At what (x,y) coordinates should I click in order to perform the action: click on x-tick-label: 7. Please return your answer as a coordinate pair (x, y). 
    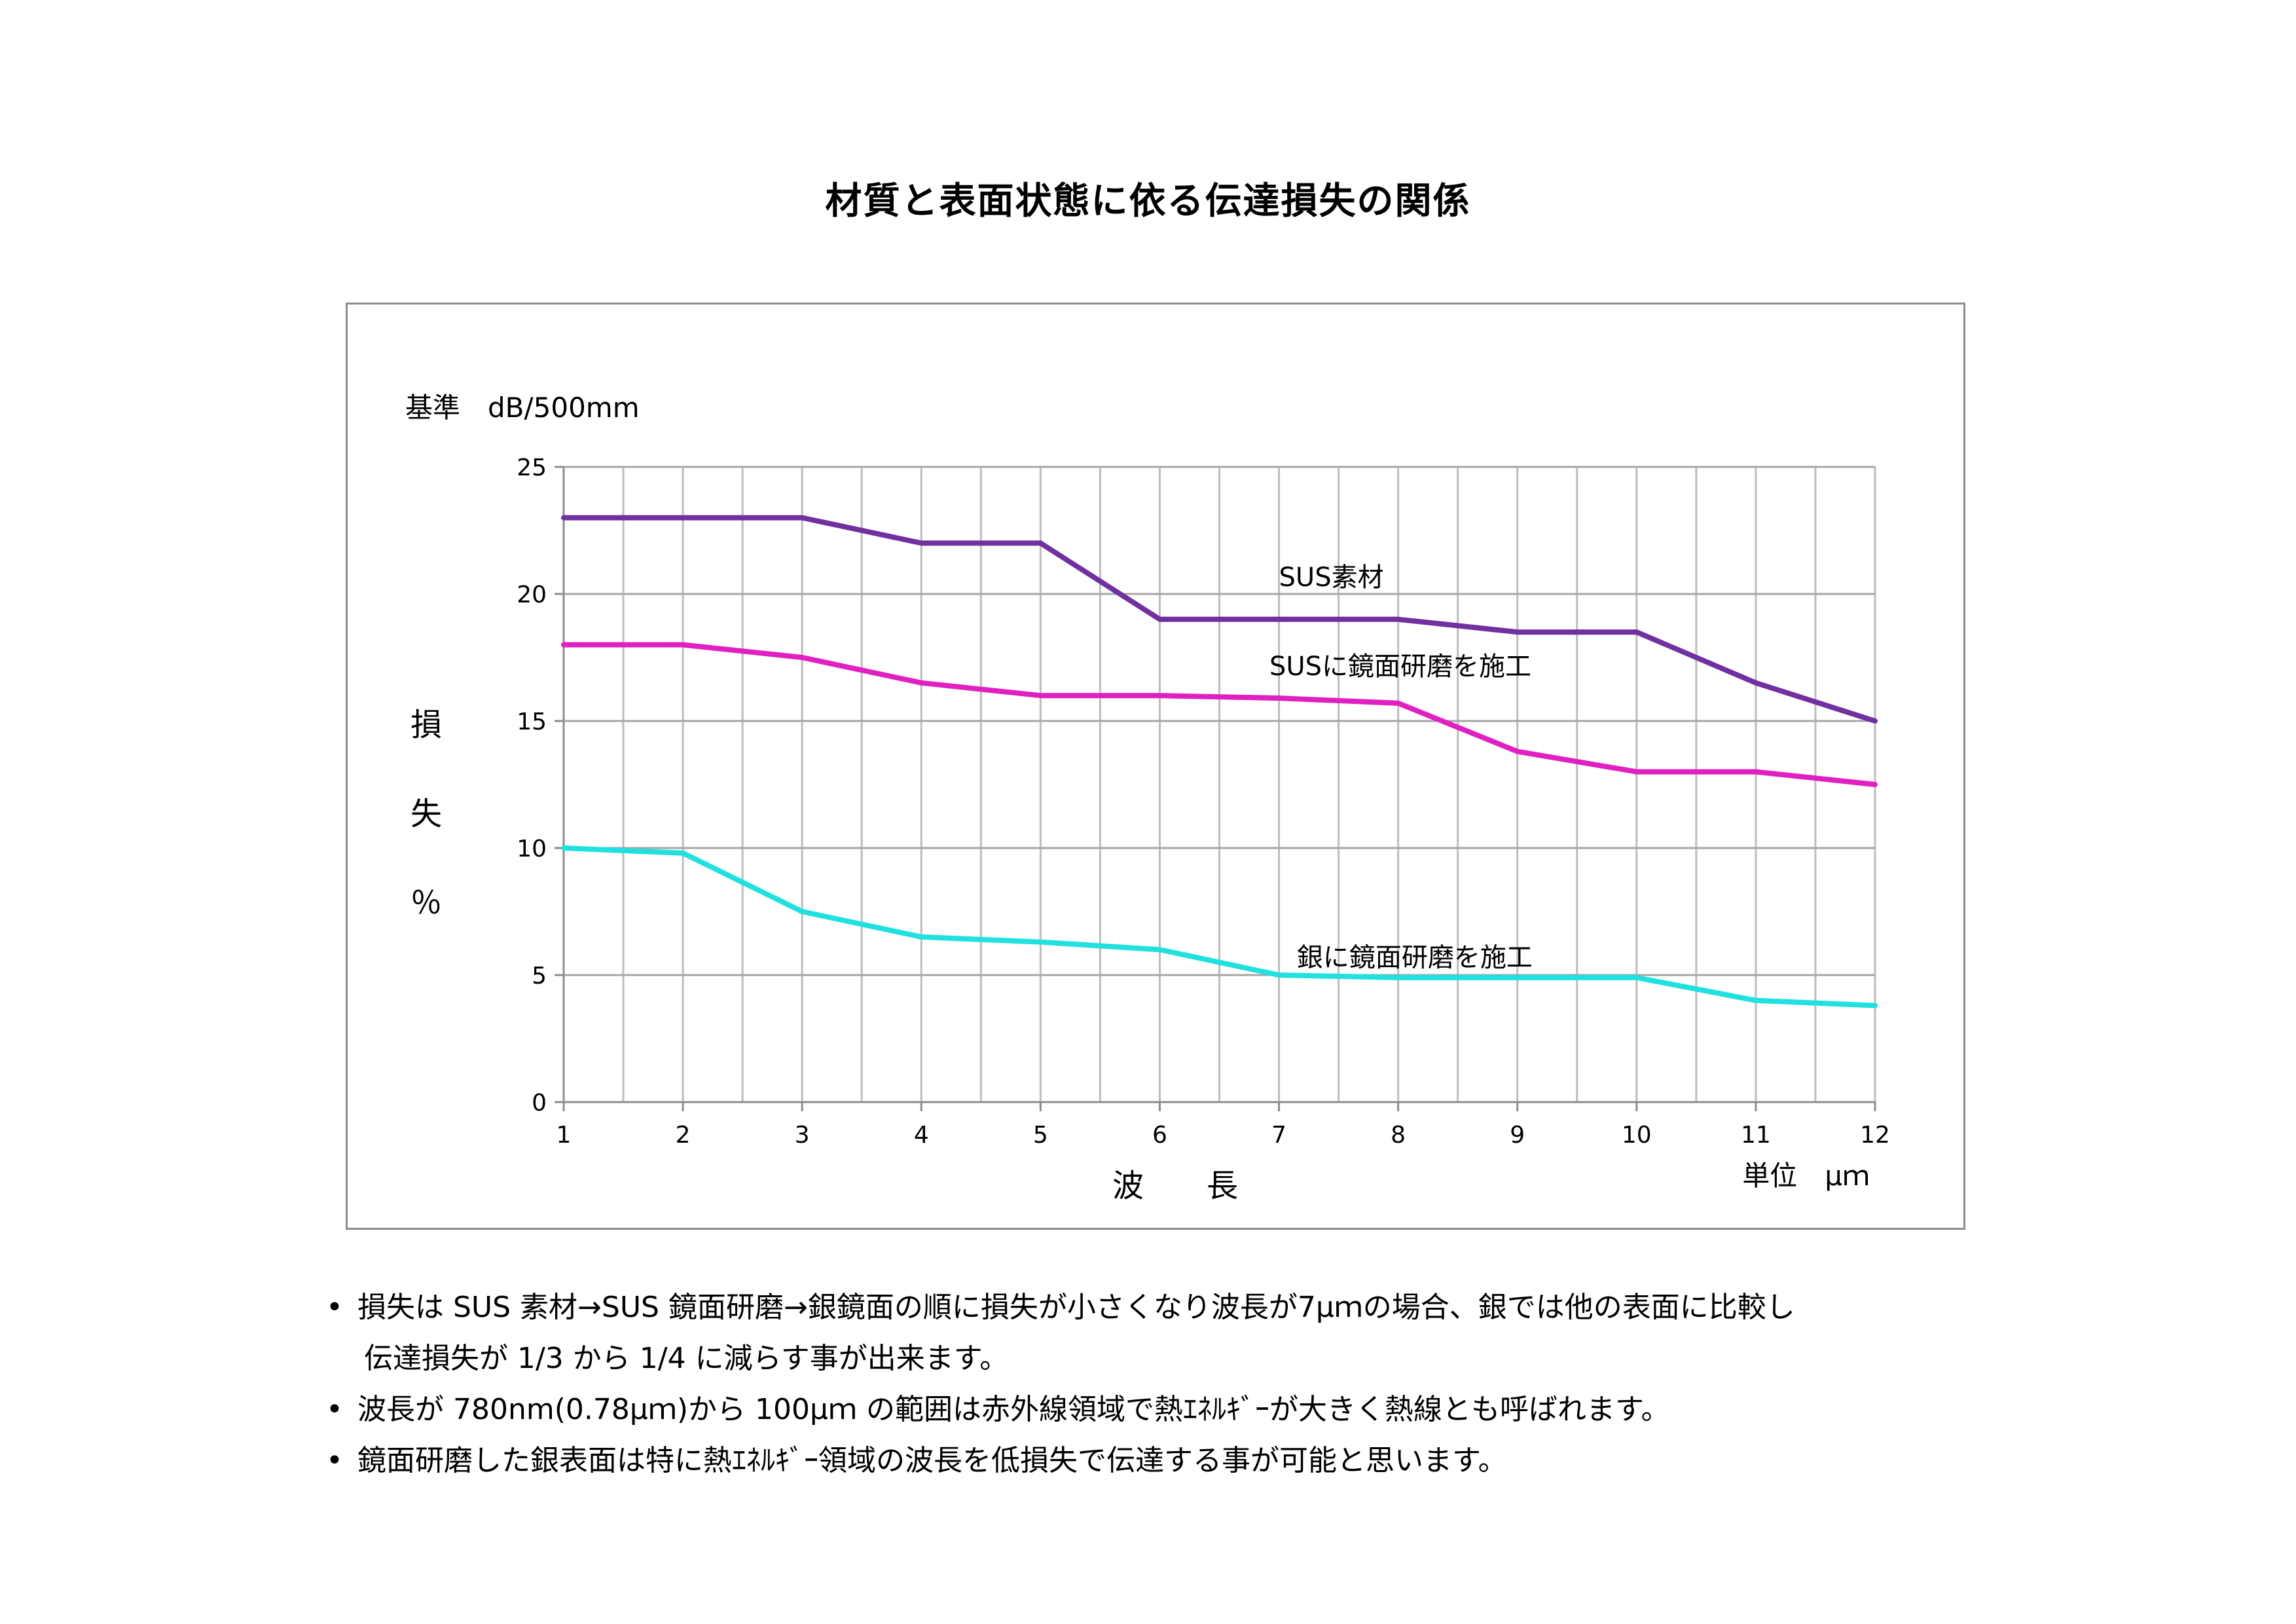
    Looking at the image, I should click on (1278, 1135).